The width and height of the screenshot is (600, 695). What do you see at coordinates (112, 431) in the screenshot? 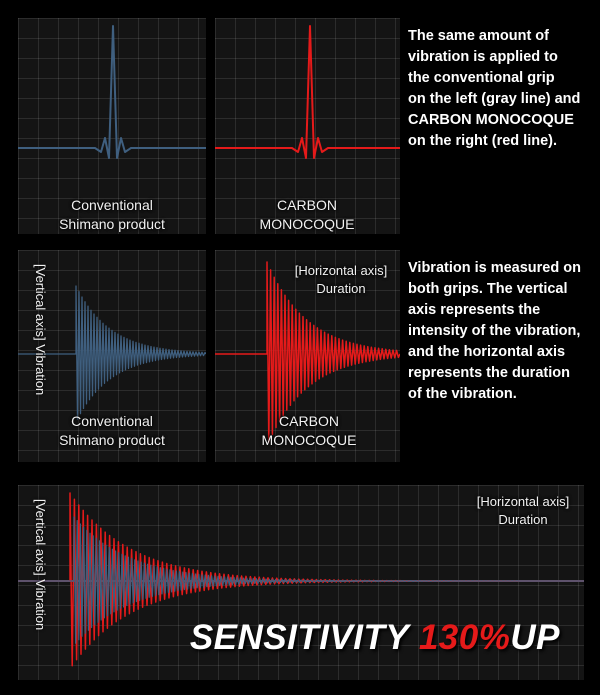
I see `middle-left-label: Conventional Shimano product` at bounding box center [112, 431].